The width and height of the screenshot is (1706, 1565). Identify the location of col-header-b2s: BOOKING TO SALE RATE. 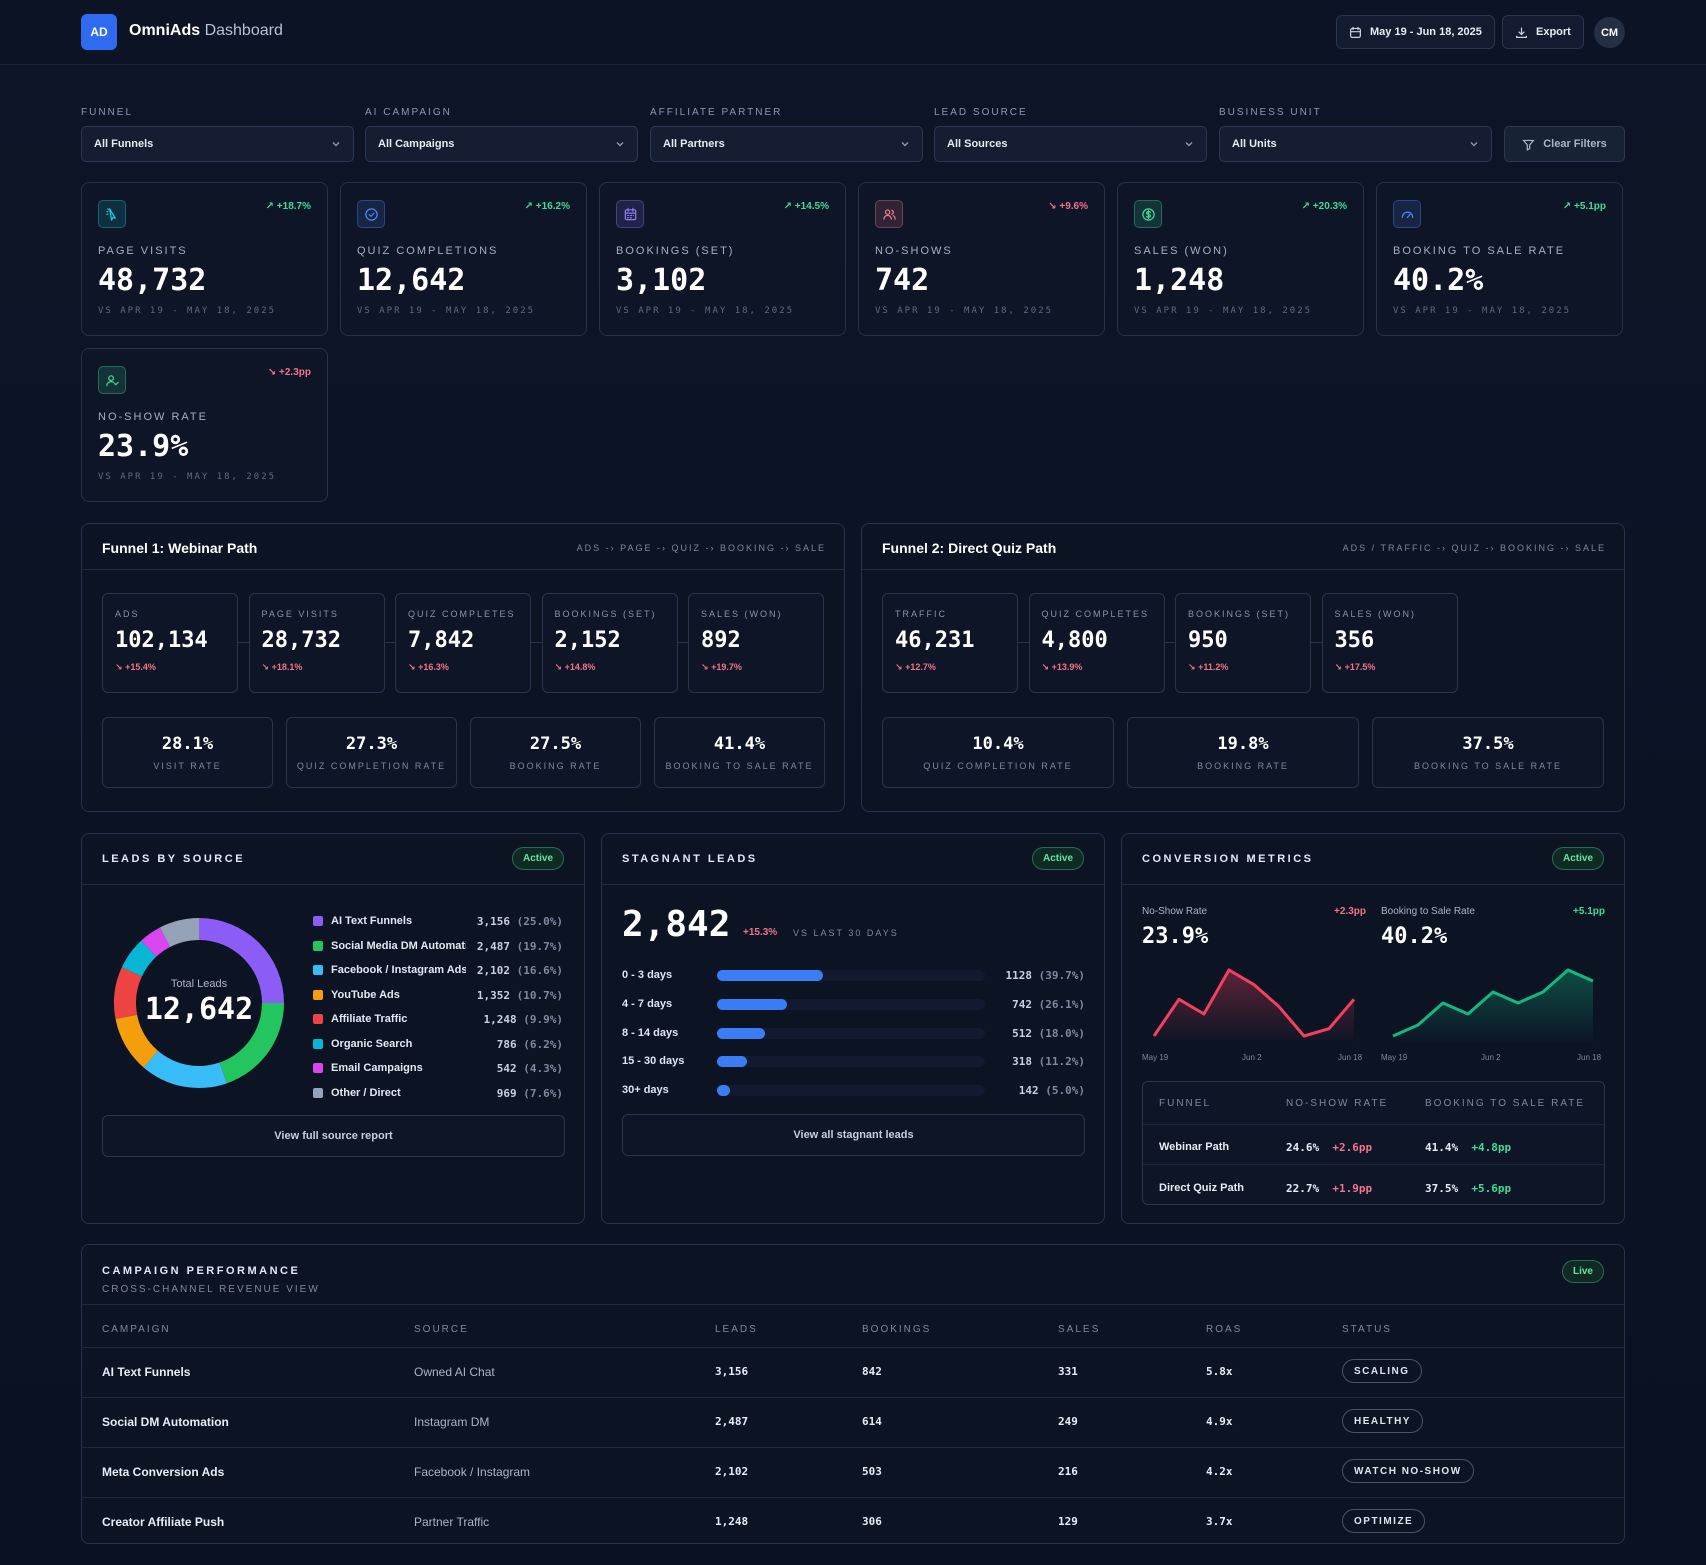
(1505, 1103).